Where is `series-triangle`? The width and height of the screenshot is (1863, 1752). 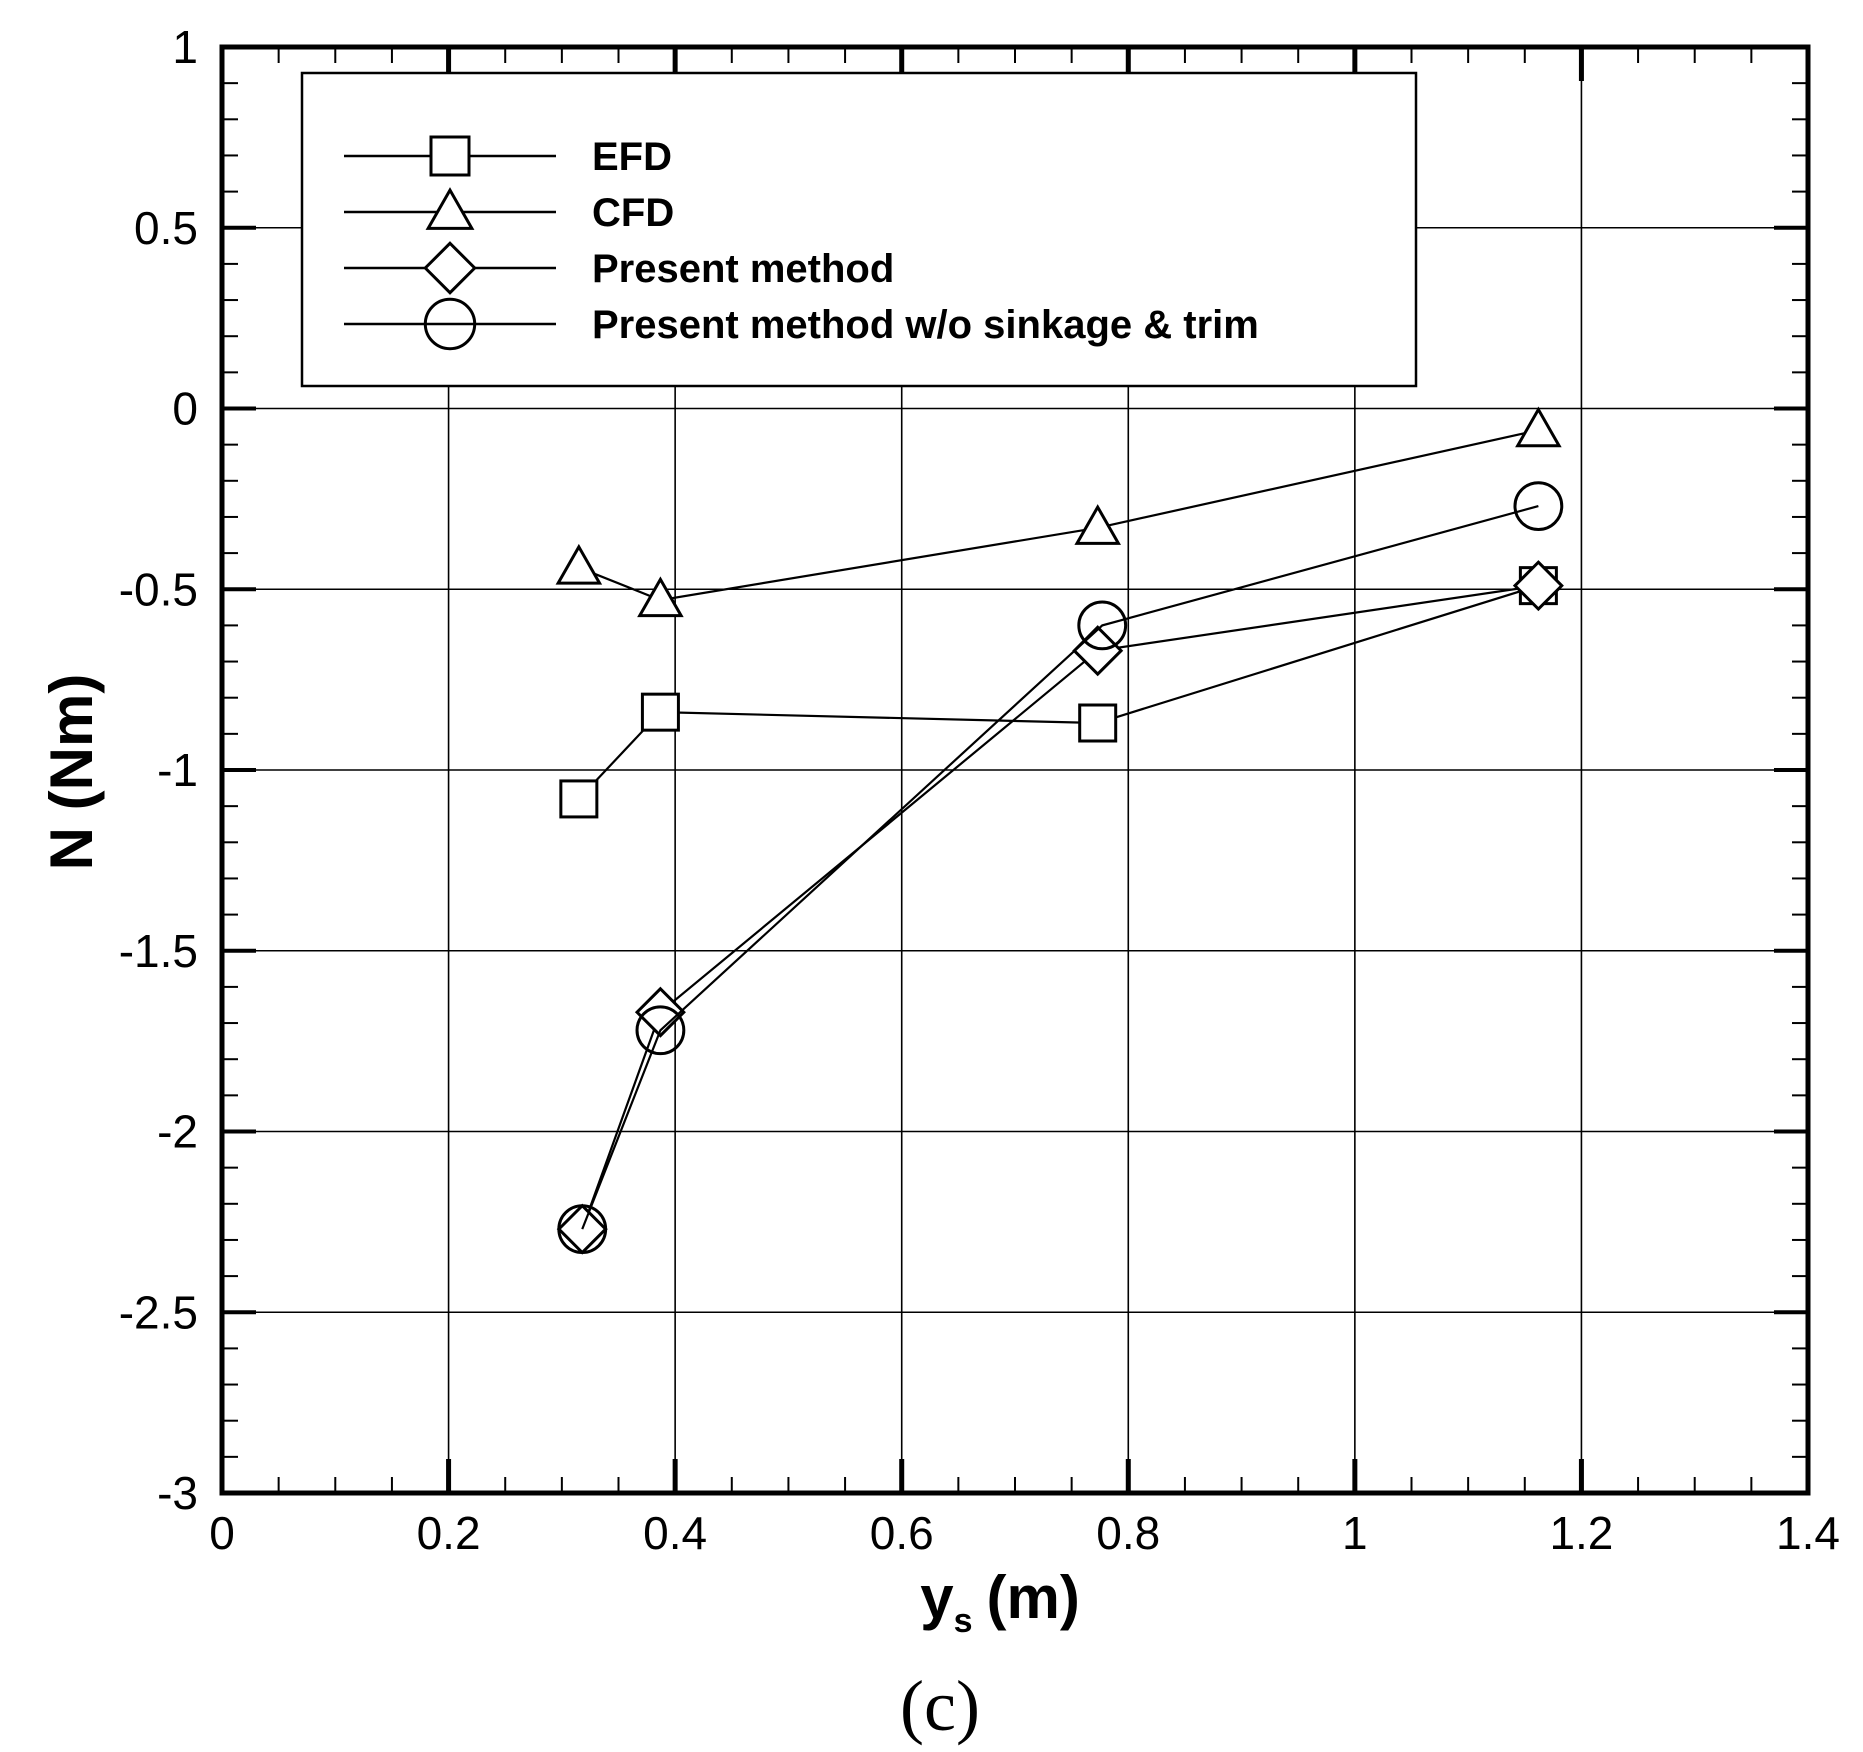
series-triangle is located at coordinates (1058, 512).